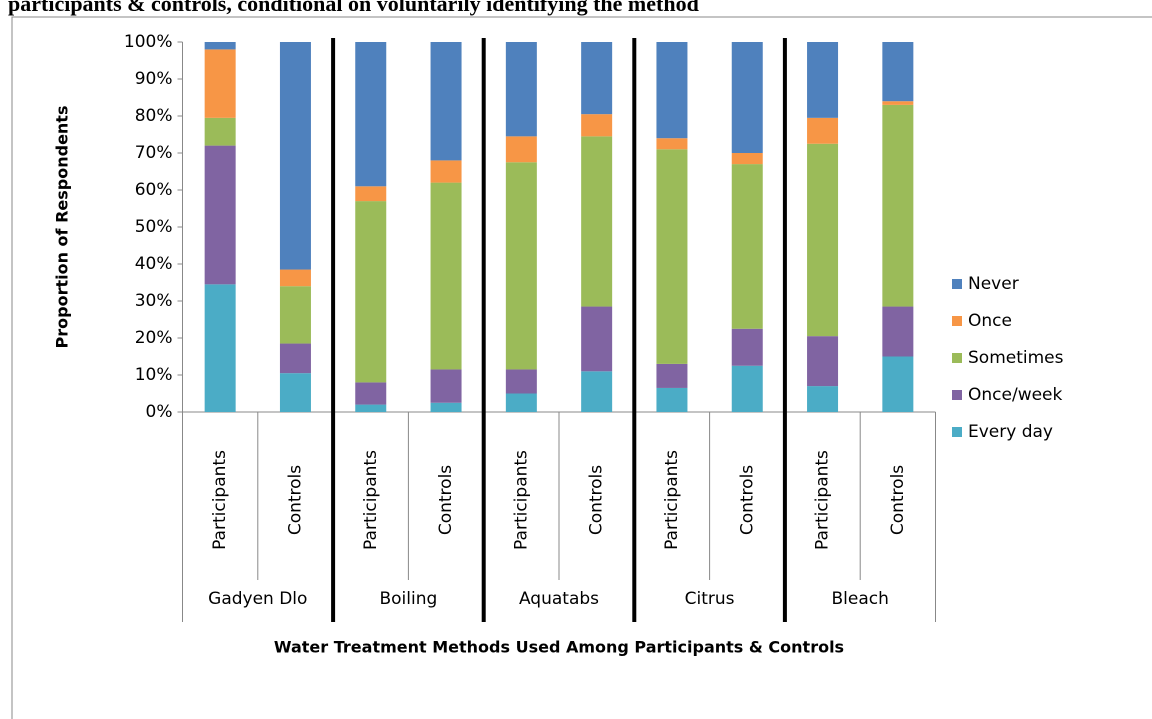  What do you see at coordinates (154, 375) in the screenshot?
I see `y-tick-label: 10%` at bounding box center [154, 375].